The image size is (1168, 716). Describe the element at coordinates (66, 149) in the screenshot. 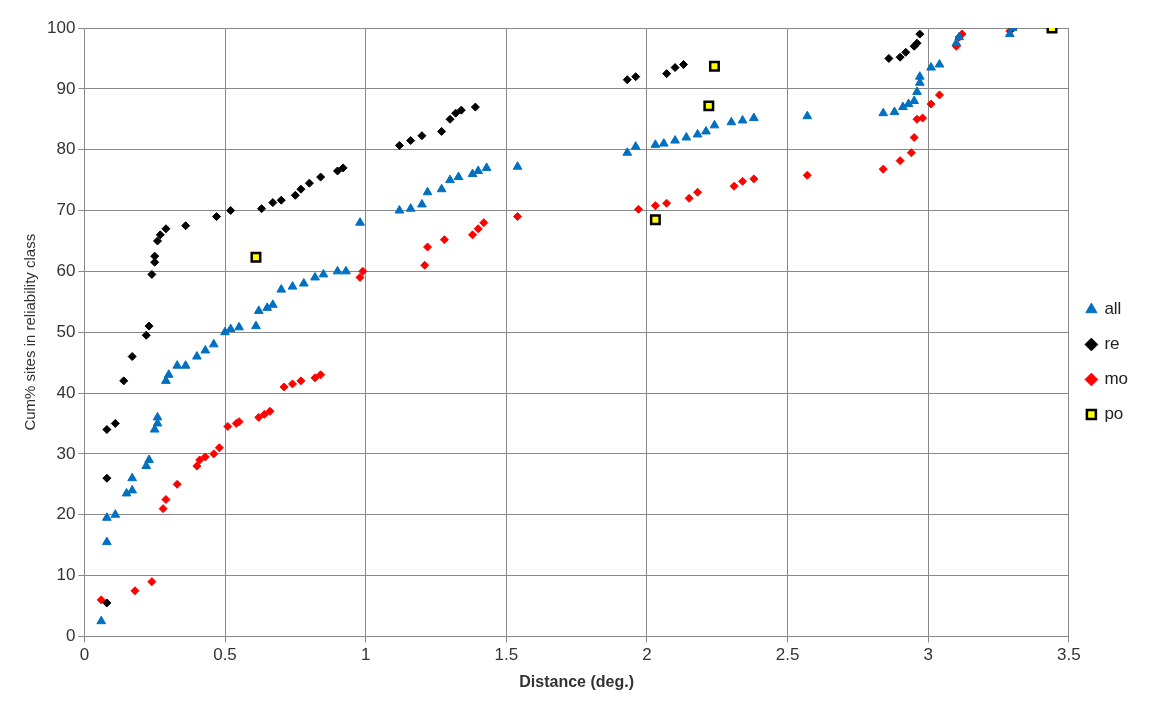

I see `y-tick-label: 80` at that location.